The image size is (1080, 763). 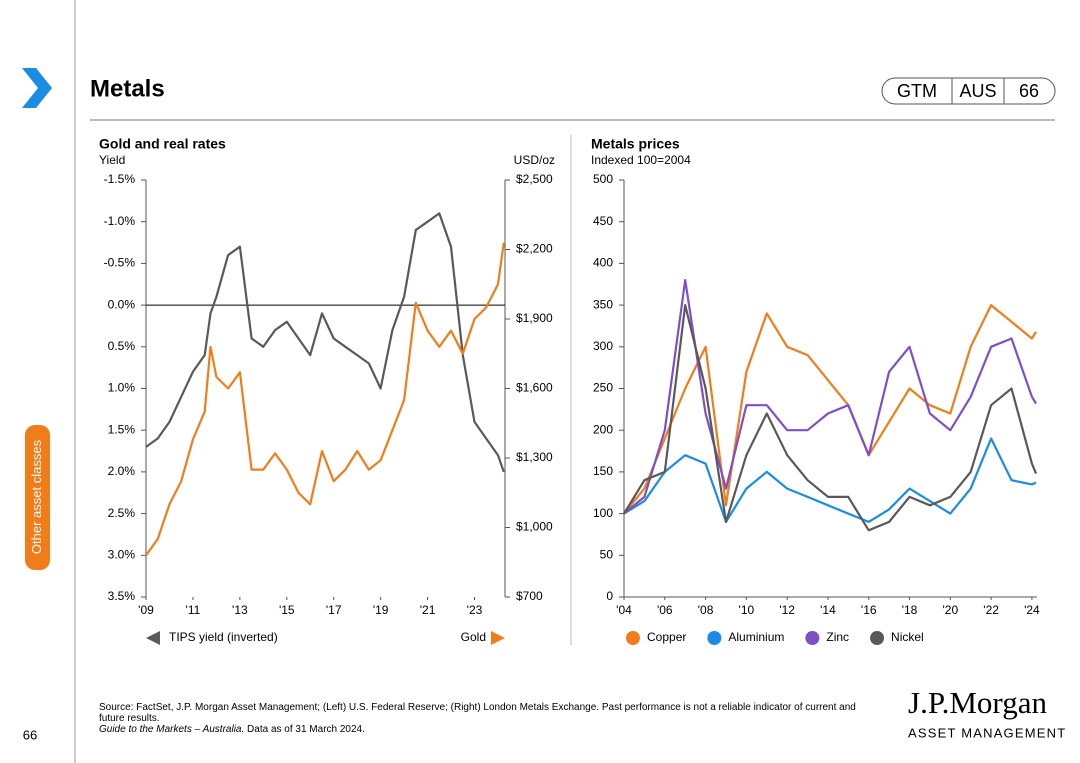 What do you see at coordinates (991, 610) in the screenshot?
I see `x-tick-label: '22` at bounding box center [991, 610].